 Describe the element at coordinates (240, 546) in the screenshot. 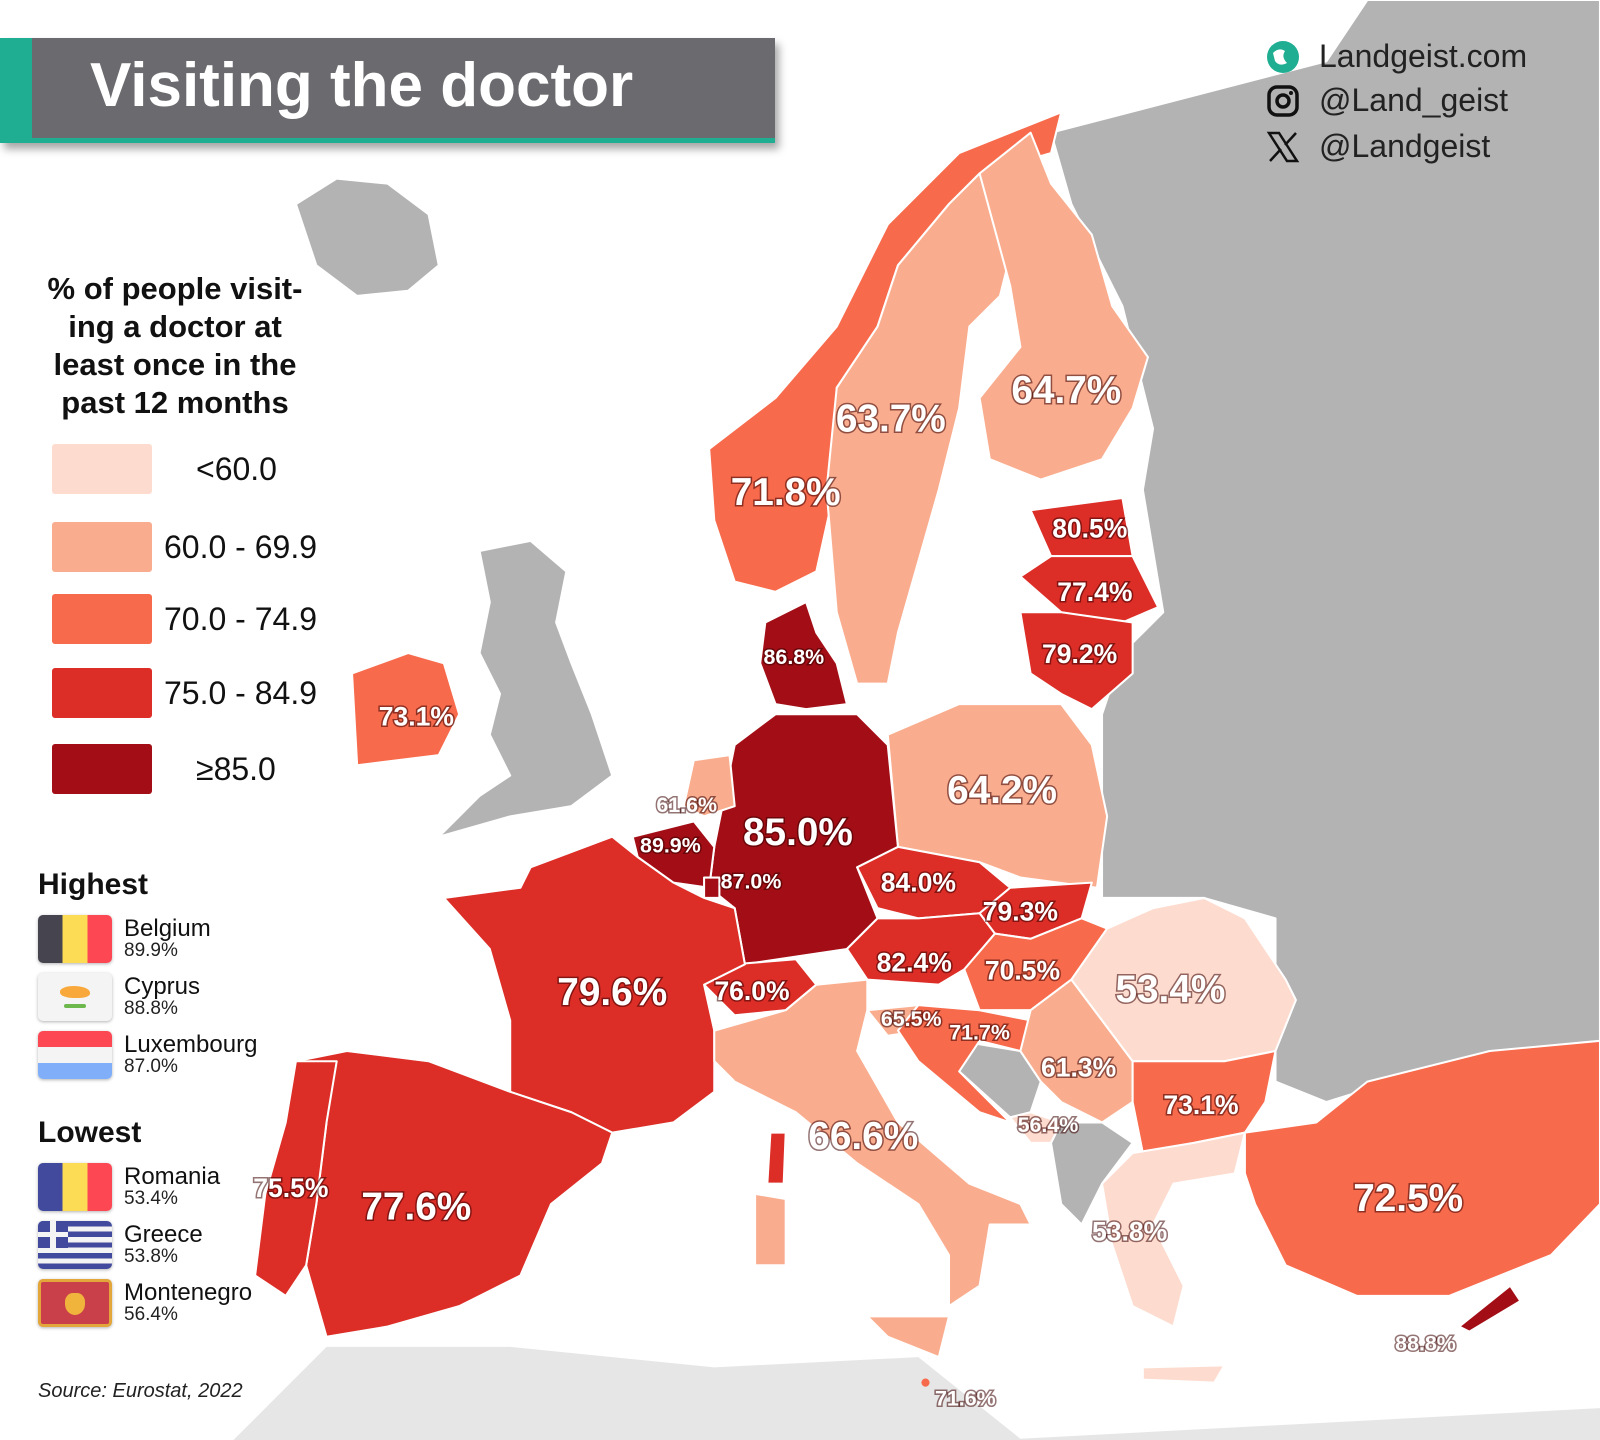

I see `legend-bin-label: 60.0 - 69.9` at that location.